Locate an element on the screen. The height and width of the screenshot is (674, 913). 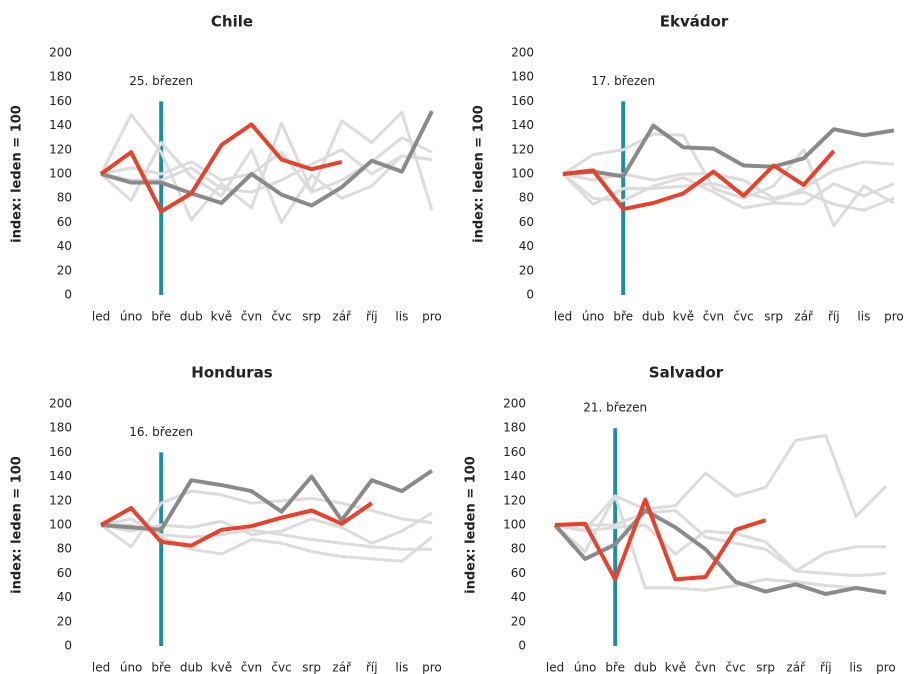
chart-title: Honduras is located at coordinates (231, 373).